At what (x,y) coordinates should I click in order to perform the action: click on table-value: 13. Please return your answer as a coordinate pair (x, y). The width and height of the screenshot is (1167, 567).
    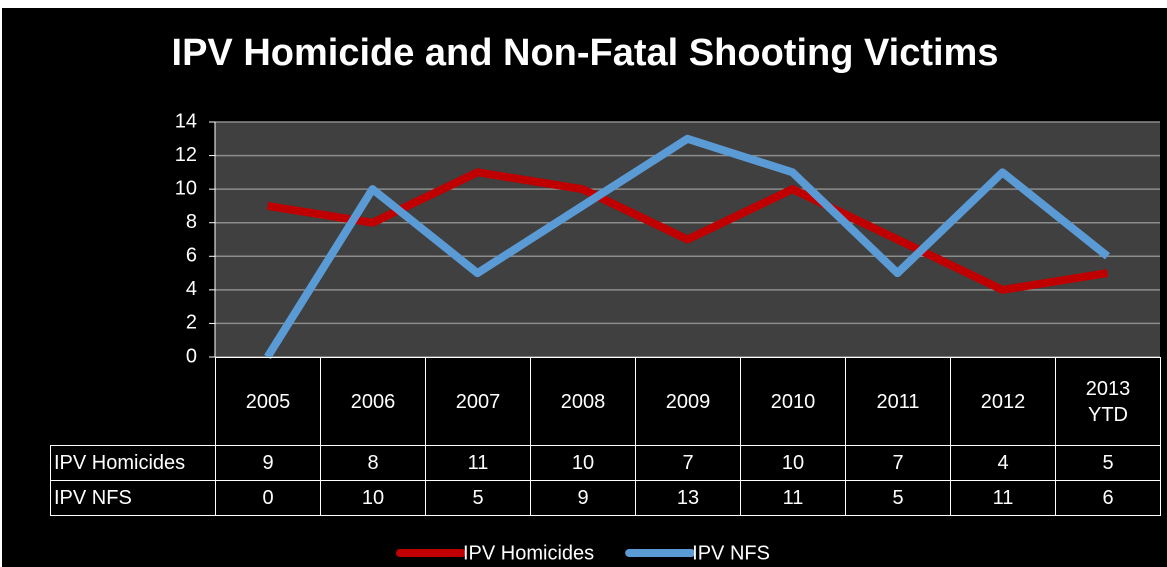
    Looking at the image, I should click on (688, 498).